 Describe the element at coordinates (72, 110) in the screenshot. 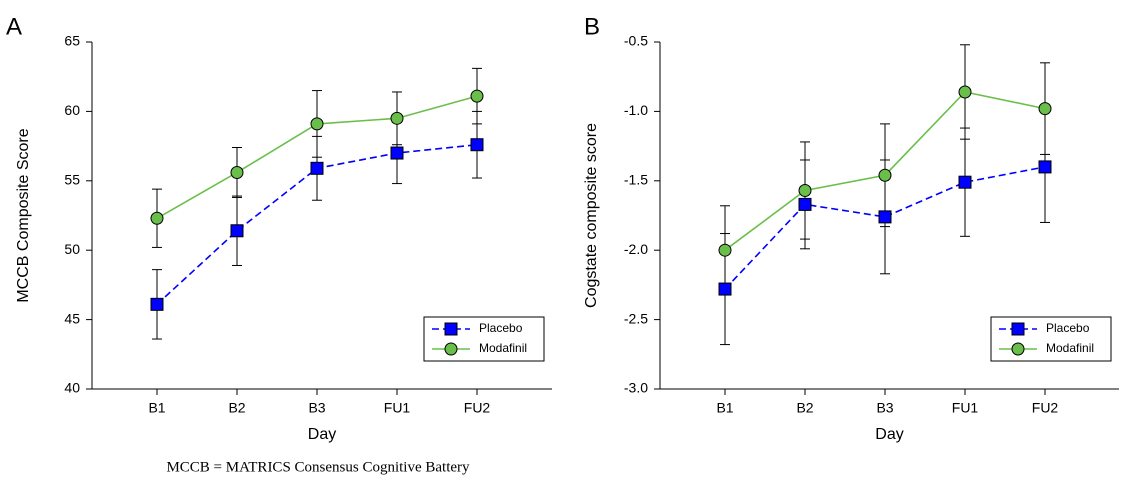

I see `y-tick-label: 60` at that location.